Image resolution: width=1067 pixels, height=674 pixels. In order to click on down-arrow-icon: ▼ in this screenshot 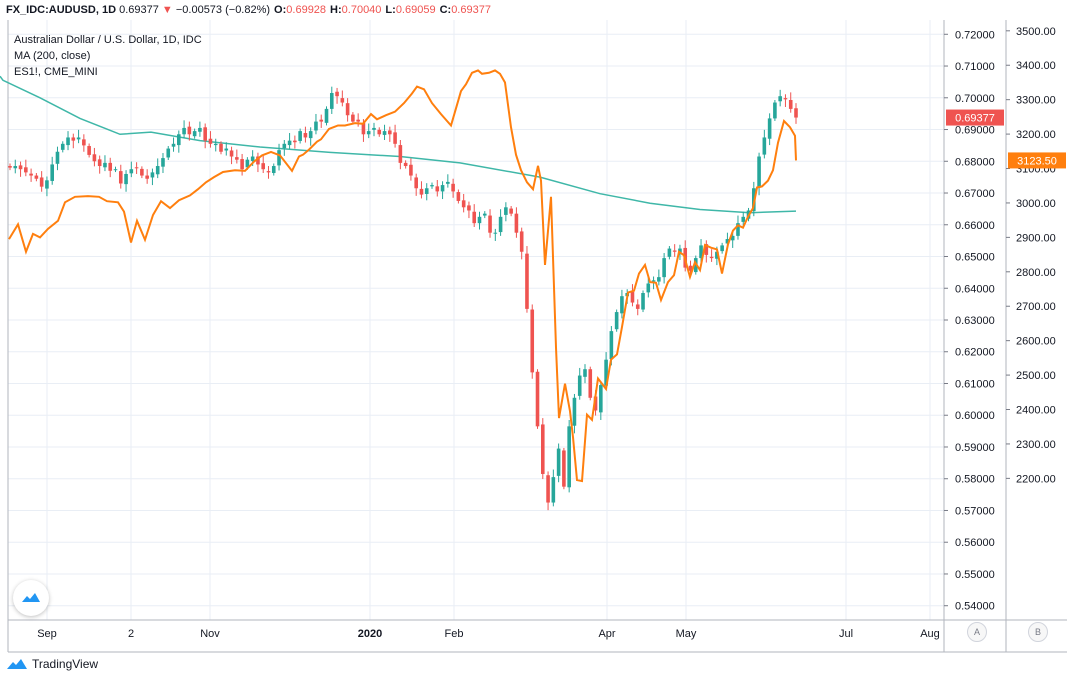, I will do `click(167, 10)`.